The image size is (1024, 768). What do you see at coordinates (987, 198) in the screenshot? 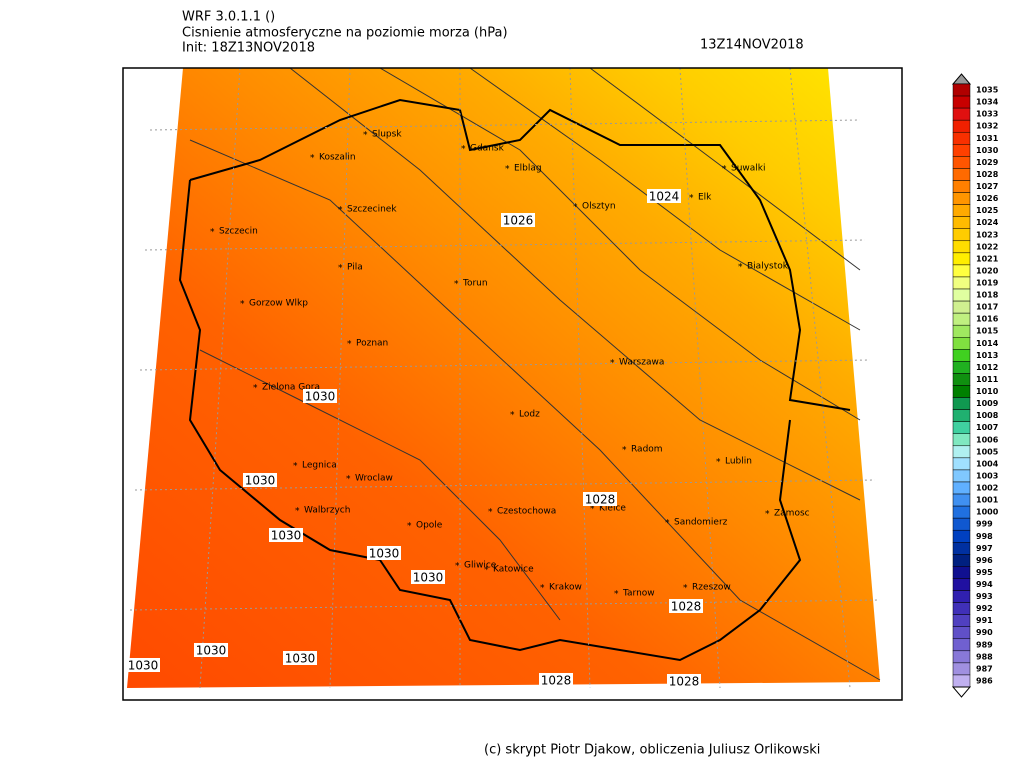
I see `colorbar-label: 1026` at bounding box center [987, 198].